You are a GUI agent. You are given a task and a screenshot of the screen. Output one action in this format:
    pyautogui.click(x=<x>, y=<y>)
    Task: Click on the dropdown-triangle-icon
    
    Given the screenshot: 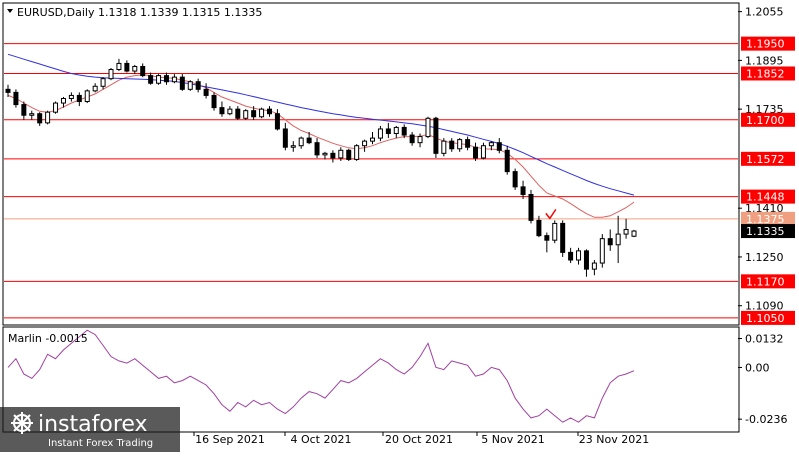 What is the action you would take?
    pyautogui.click(x=10, y=11)
    